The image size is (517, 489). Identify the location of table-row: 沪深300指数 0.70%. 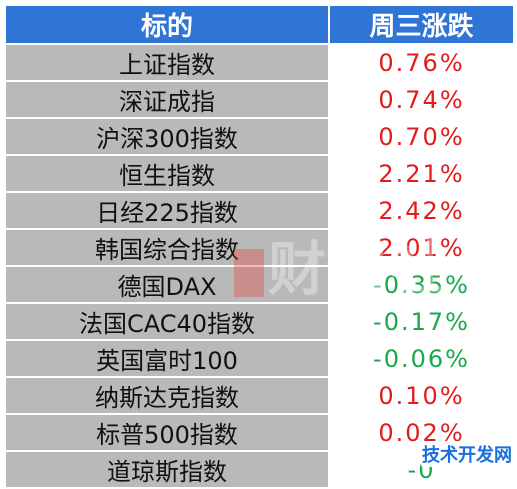
(259, 136).